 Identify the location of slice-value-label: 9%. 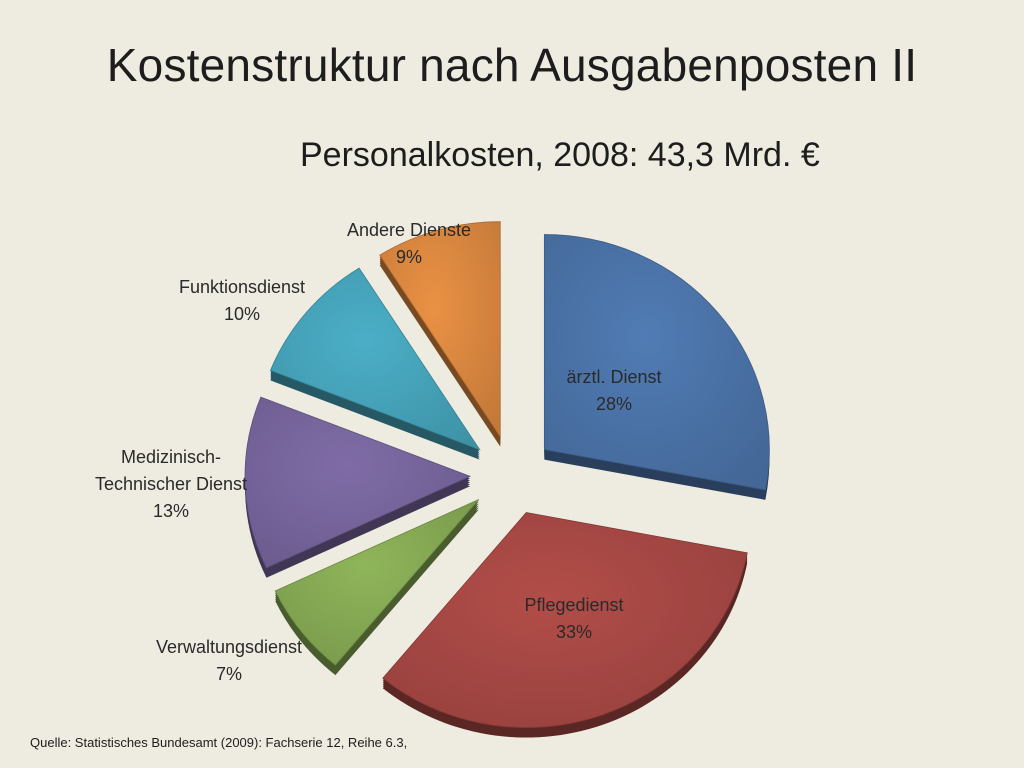
(409, 257).